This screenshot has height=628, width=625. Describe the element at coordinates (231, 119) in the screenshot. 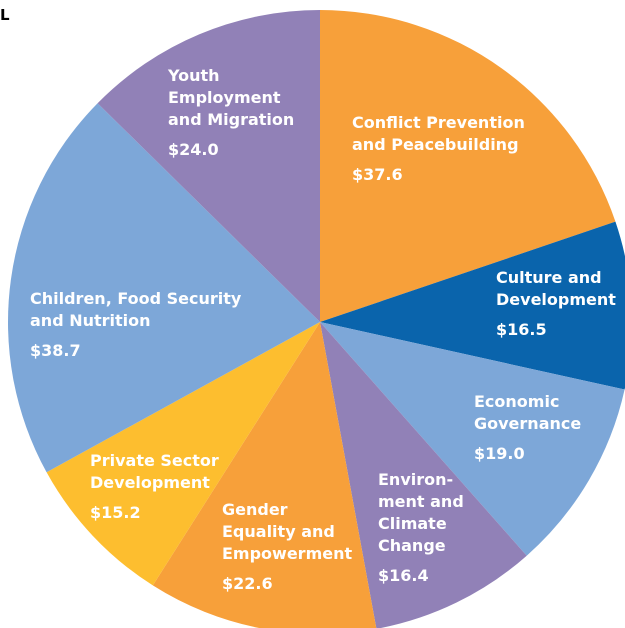

I see `slice-label-line: and Migration` at that location.